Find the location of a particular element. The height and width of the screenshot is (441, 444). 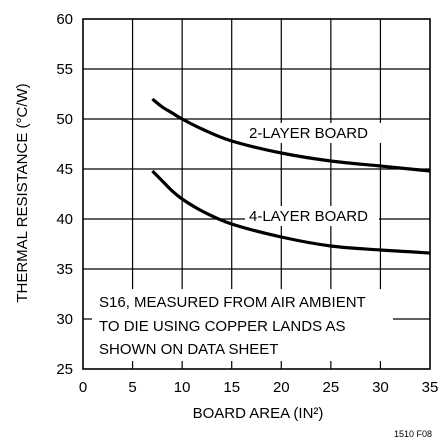

y-tick-label: 30 is located at coordinates (64, 319).